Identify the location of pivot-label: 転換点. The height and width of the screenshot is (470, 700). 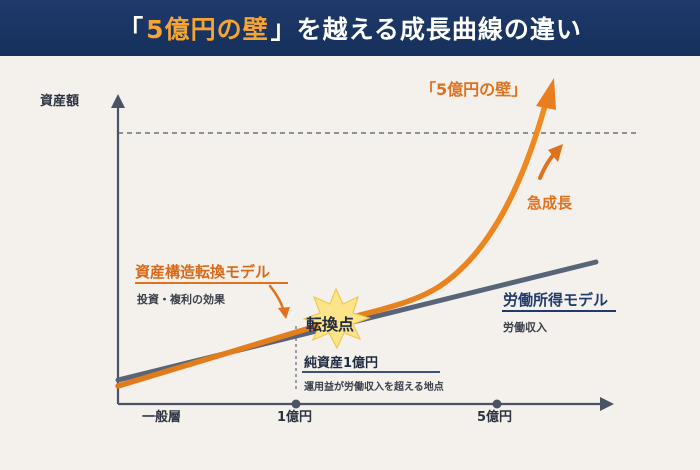
(330, 324).